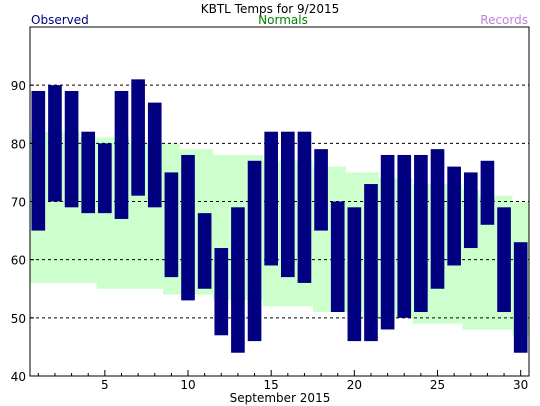 This screenshot has width=540, height=406. I want to click on x-axis-label: September 2015, so click(280, 398).